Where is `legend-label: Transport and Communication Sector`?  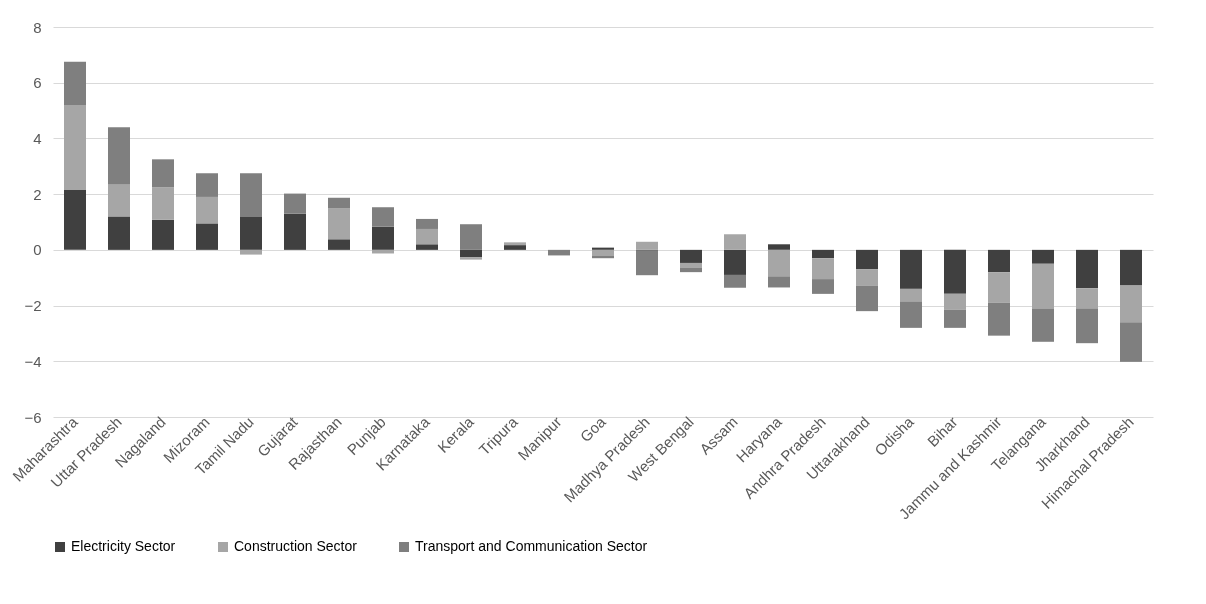
legend-label: Transport and Communication Sector is located at coordinates (531, 546).